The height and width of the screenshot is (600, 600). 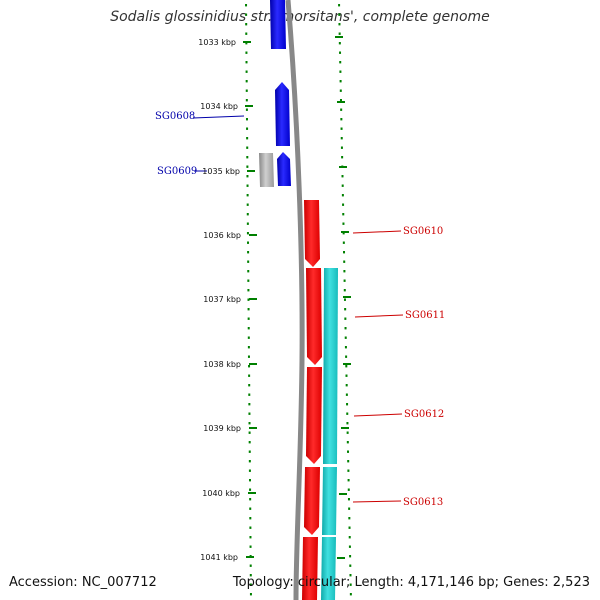 What do you see at coordinates (219, 106) in the screenshot?
I see `tick-label: 1034 kbp` at bounding box center [219, 106].